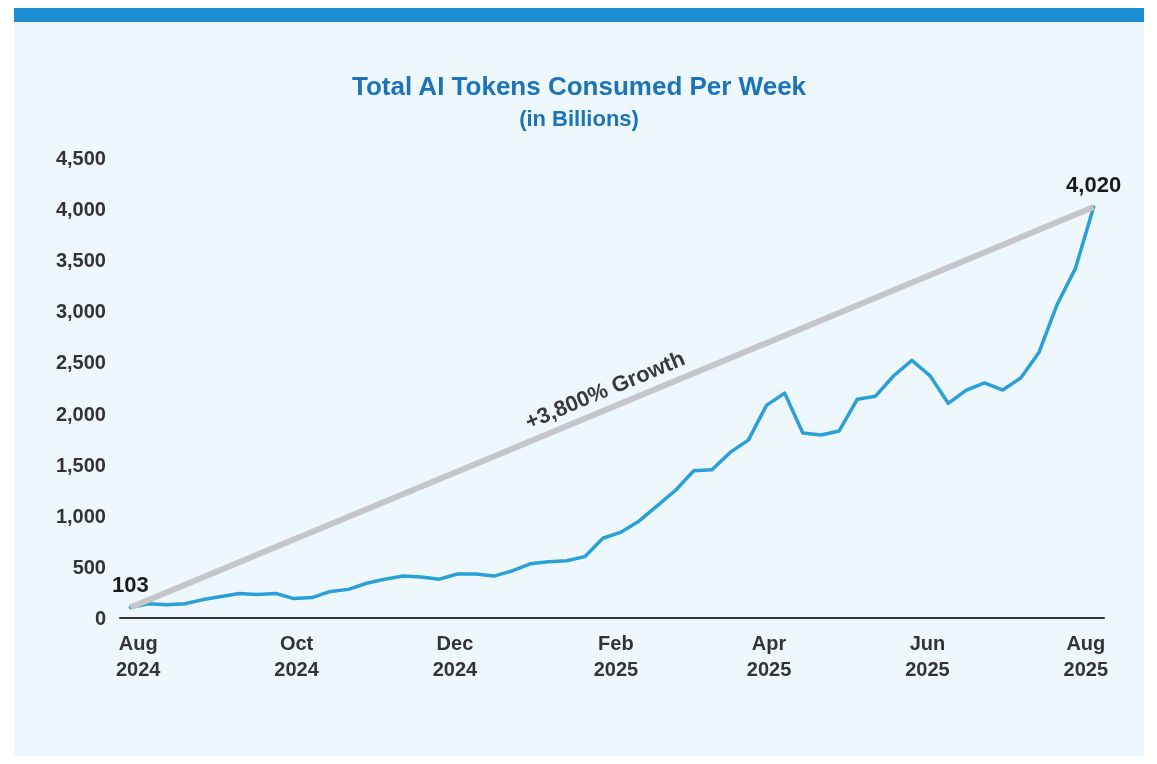 This screenshot has height=764, width=1157. I want to click on y-tick-label: 4,500, so click(80, 158).